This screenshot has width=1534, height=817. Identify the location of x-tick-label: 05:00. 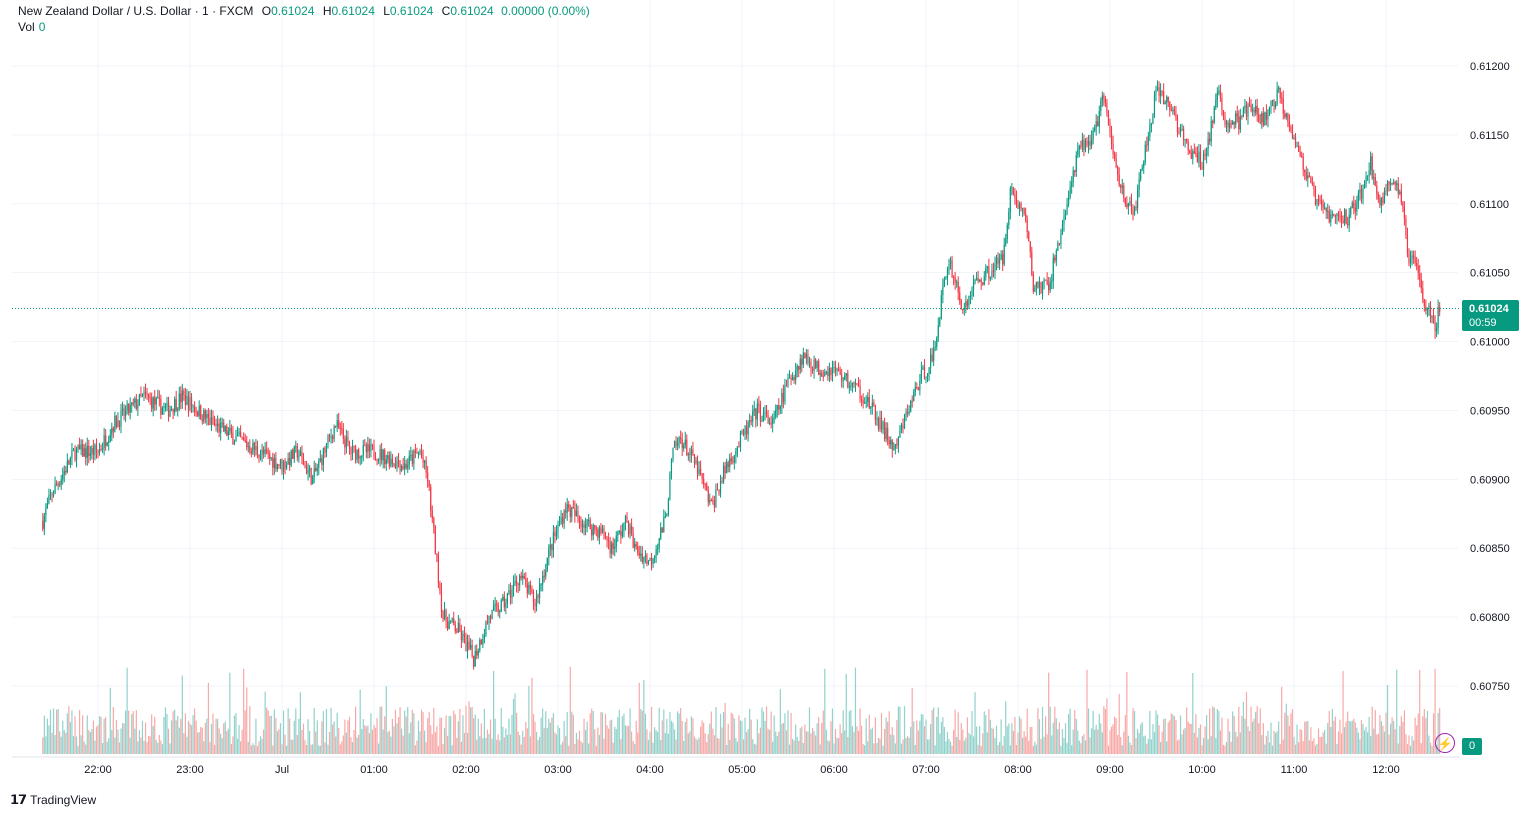
(742, 770).